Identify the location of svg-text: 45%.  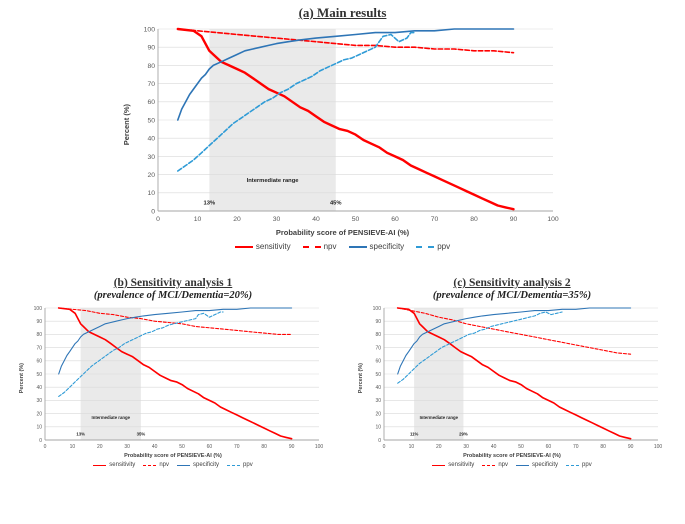
(336, 204).